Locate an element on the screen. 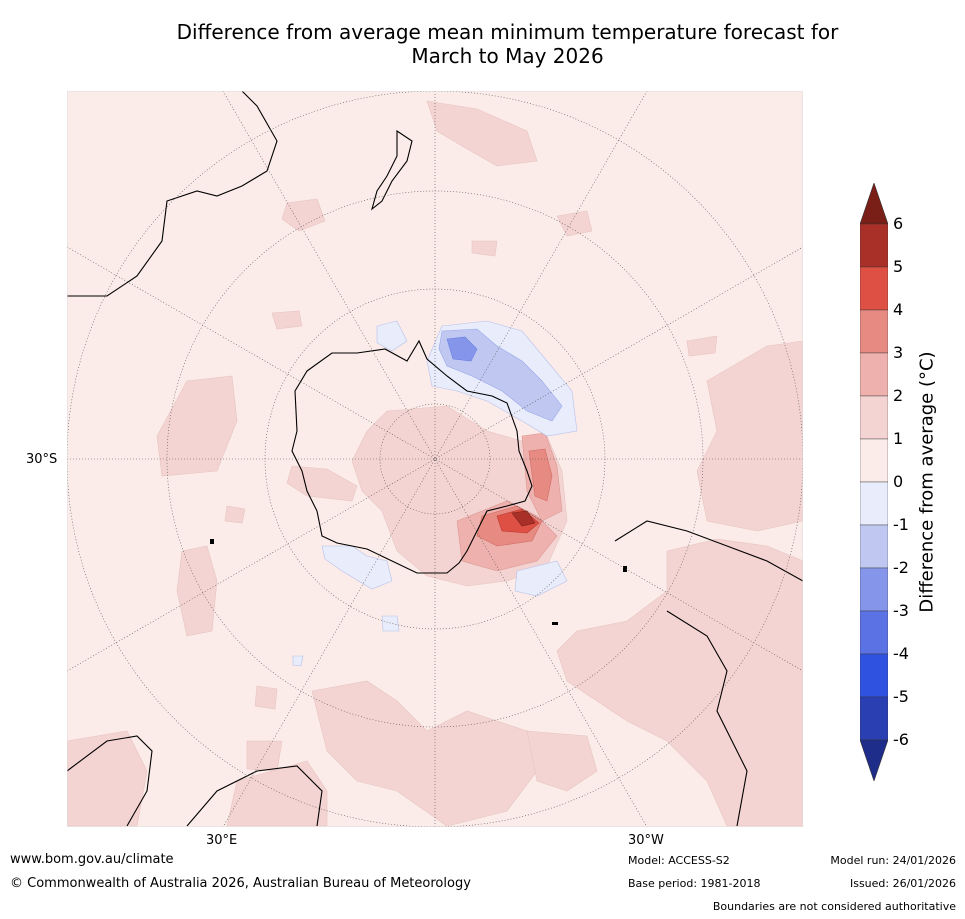 The image size is (965, 919). colorbar-tick-label: -1 is located at coordinates (901, 524).